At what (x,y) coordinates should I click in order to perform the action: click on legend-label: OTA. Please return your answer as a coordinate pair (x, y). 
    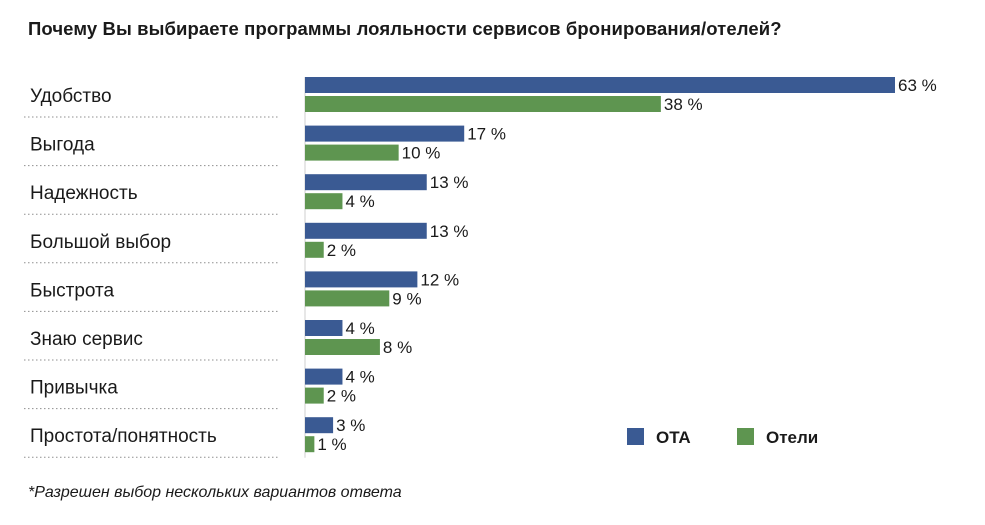
    Looking at the image, I should click on (673, 437).